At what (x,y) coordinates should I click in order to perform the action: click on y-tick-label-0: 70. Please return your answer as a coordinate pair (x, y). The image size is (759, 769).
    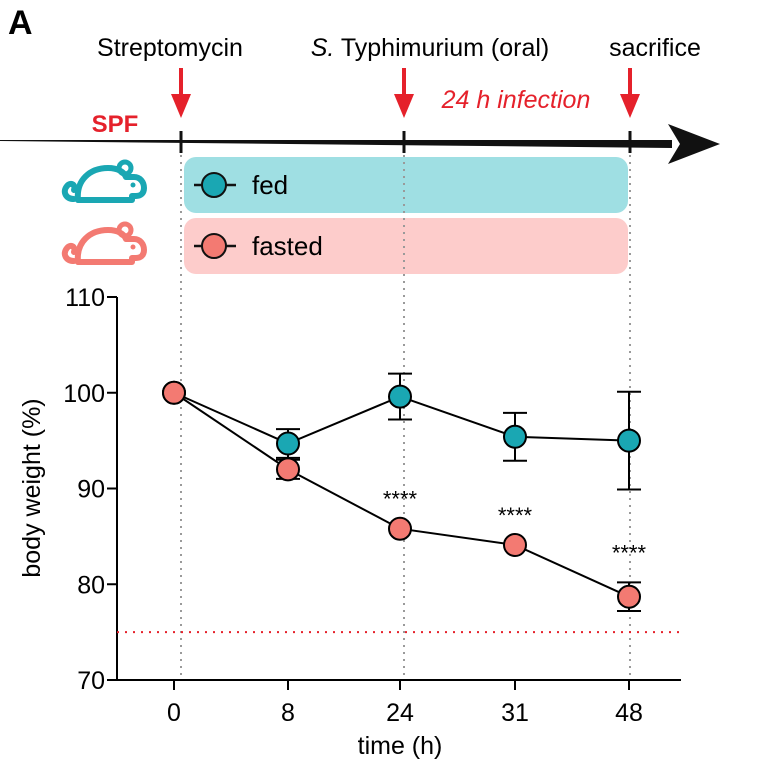
    Looking at the image, I should click on (91, 681).